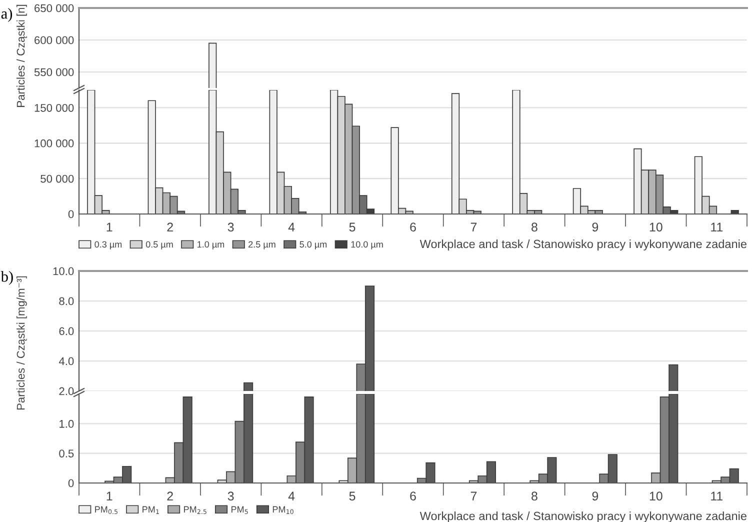  Describe the element at coordinates (21, 343) in the screenshot. I see `y-axis-title: Particles / Cząstki [mg/m⁻³]` at that location.